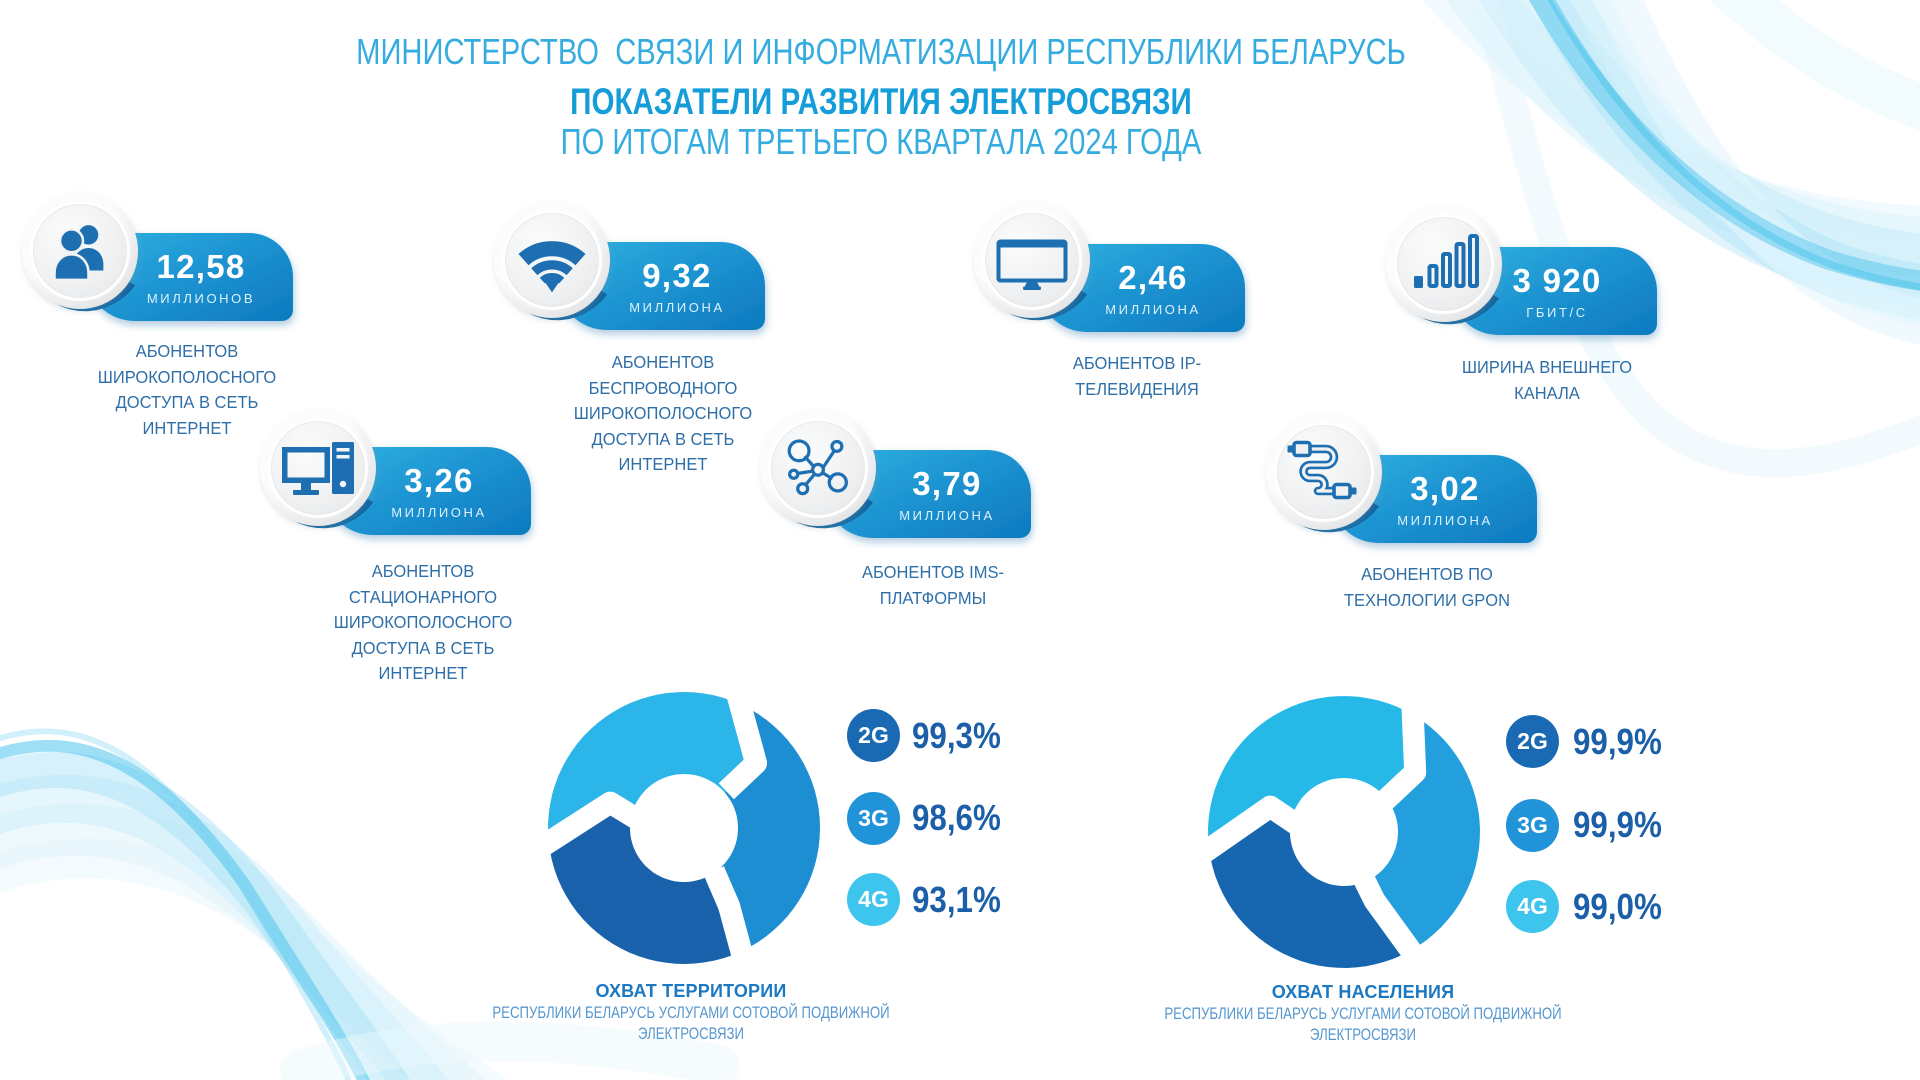  What do you see at coordinates (1556, 312) in the screenshot?
I see `svg-text: ГБИТ/С` at bounding box center [1556, 312].